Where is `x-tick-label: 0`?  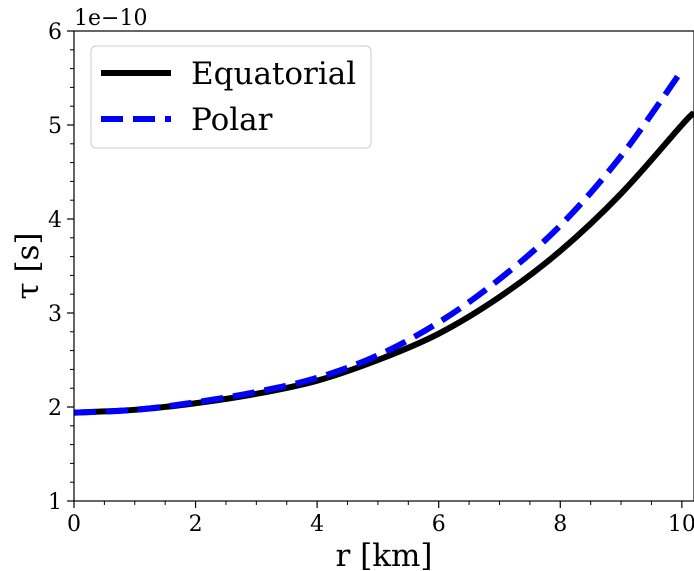 x-tick-label: 0 is located at coordinates (74, 524).